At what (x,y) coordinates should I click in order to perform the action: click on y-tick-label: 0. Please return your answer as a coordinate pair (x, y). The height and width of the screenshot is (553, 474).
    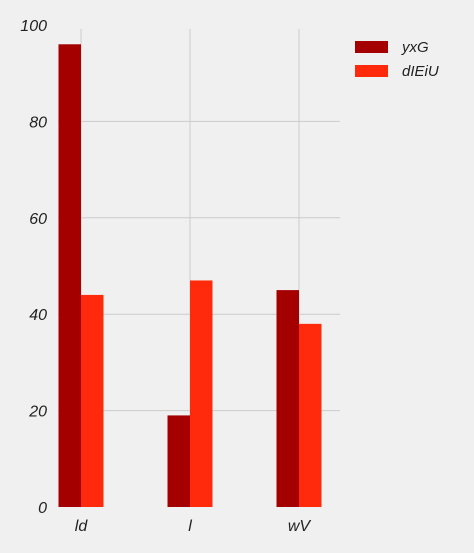
    Looking at the image, I should click on (42, 508).